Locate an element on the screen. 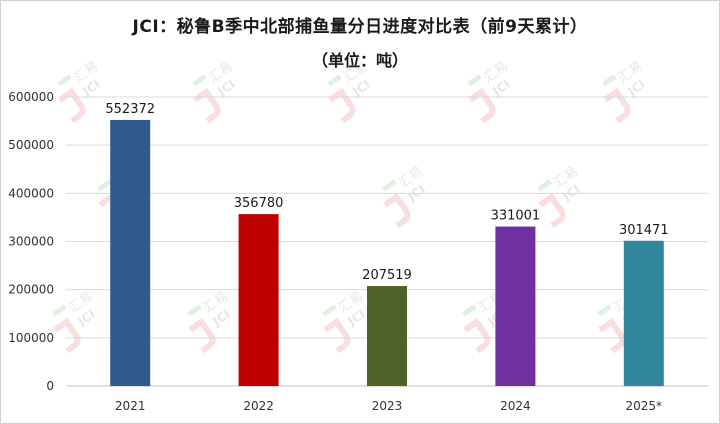 The width and height of the screenshot is (720, 424). x-tick-label: 2024 is located at coordinates (515, 406).